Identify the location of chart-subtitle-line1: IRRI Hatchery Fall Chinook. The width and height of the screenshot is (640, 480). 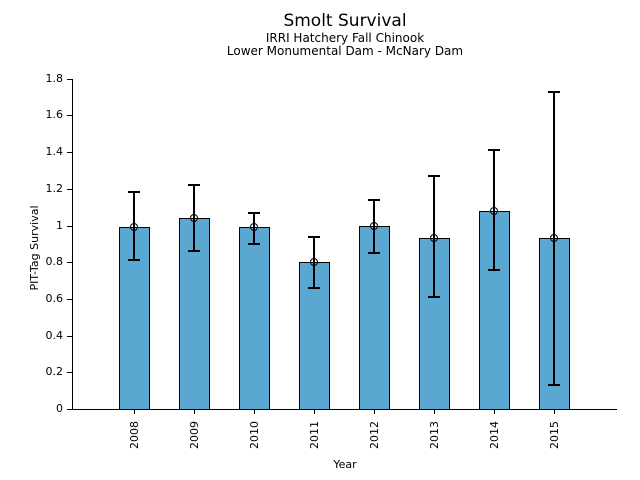
(345, 38).